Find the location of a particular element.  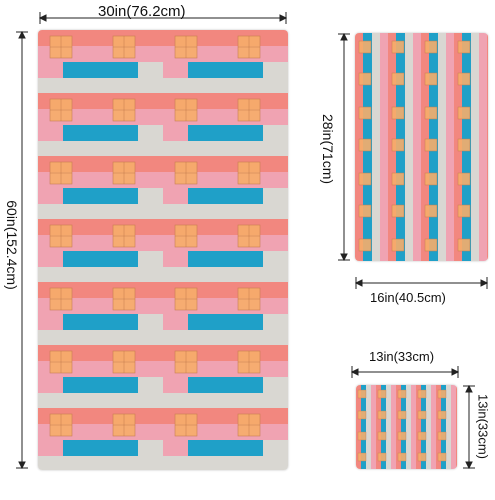

bath-towel-height-label: 60in(152.4cm) is located at coordinates (12, 245).